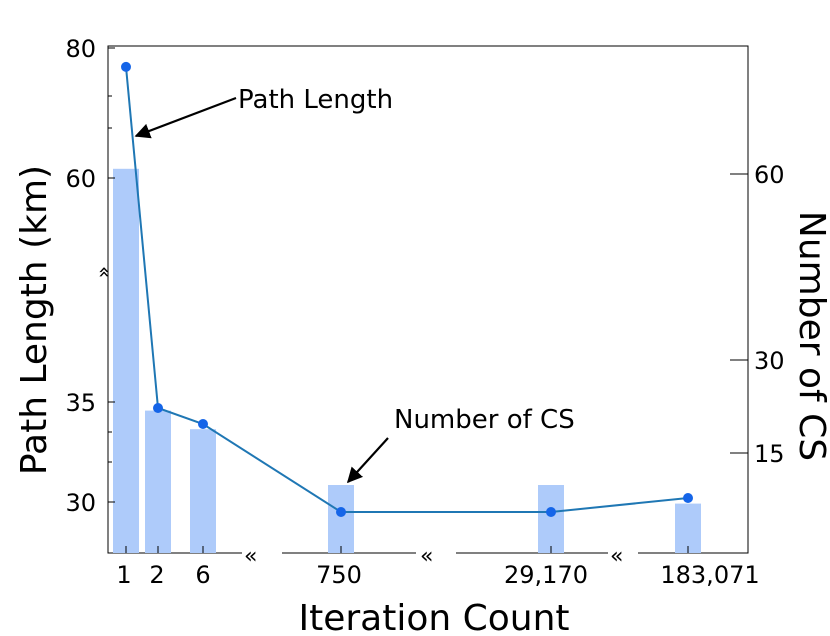 This screenshot has height=636, width=830. What do you see at coordinates (123, 575) in the screenshot?
I see `x-tick-label: 1` at bounding box center [123, 575].